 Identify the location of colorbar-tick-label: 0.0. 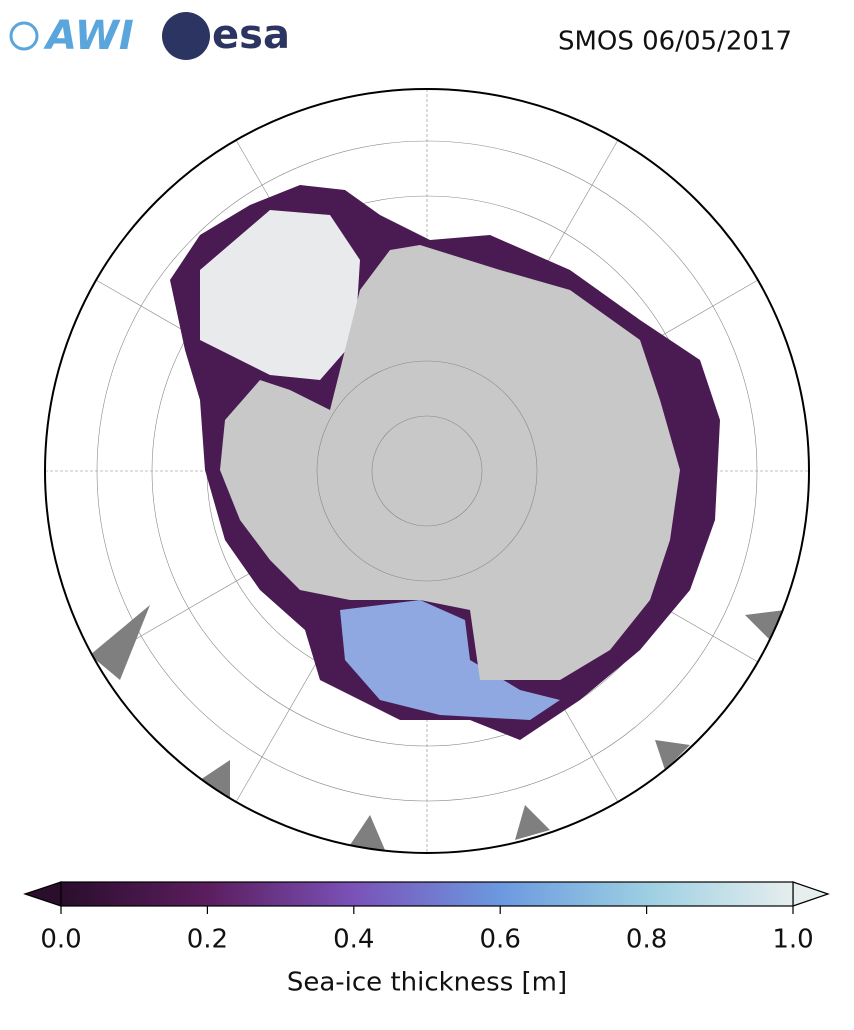
(60, 940).